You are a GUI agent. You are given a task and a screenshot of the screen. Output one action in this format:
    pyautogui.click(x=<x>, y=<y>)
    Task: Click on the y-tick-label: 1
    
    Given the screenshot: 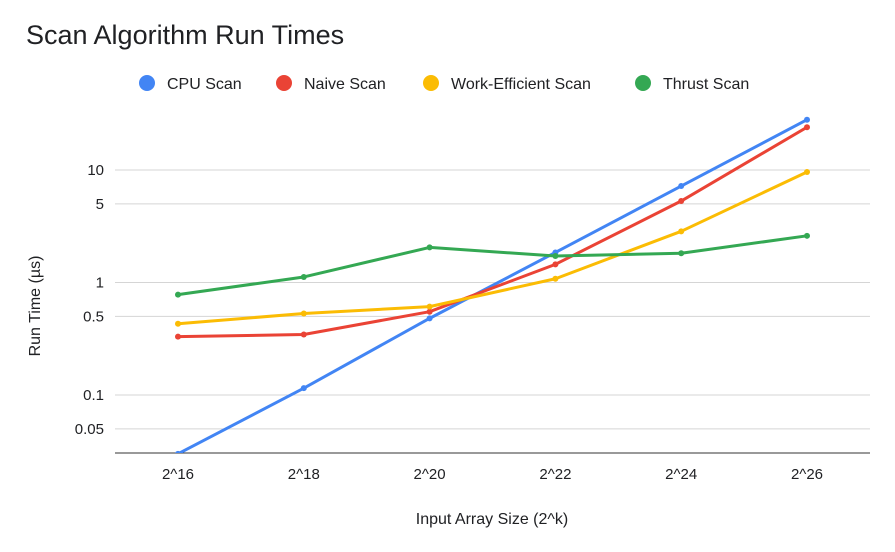 What is the action you would take?
    pyautogui.click(x=100, y=283)
    